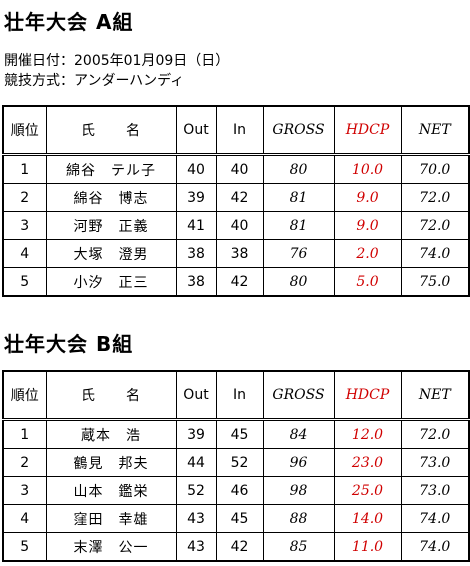 The height and width of the screenshot is (566, 470). What do you see at coordinates (298, 462) in the screenshot?
I see `cell: 96` at bounding box center [298, 462].